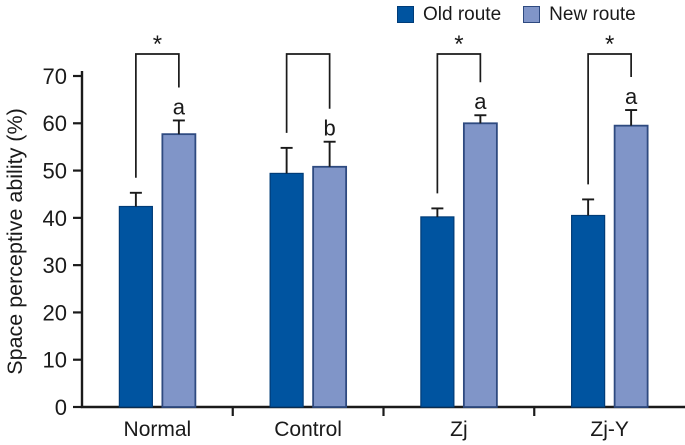  What do you see at coordinates (55, 170) in the screenshot?
I see `y-tick-label: 50` at bounding box center [55, 170].